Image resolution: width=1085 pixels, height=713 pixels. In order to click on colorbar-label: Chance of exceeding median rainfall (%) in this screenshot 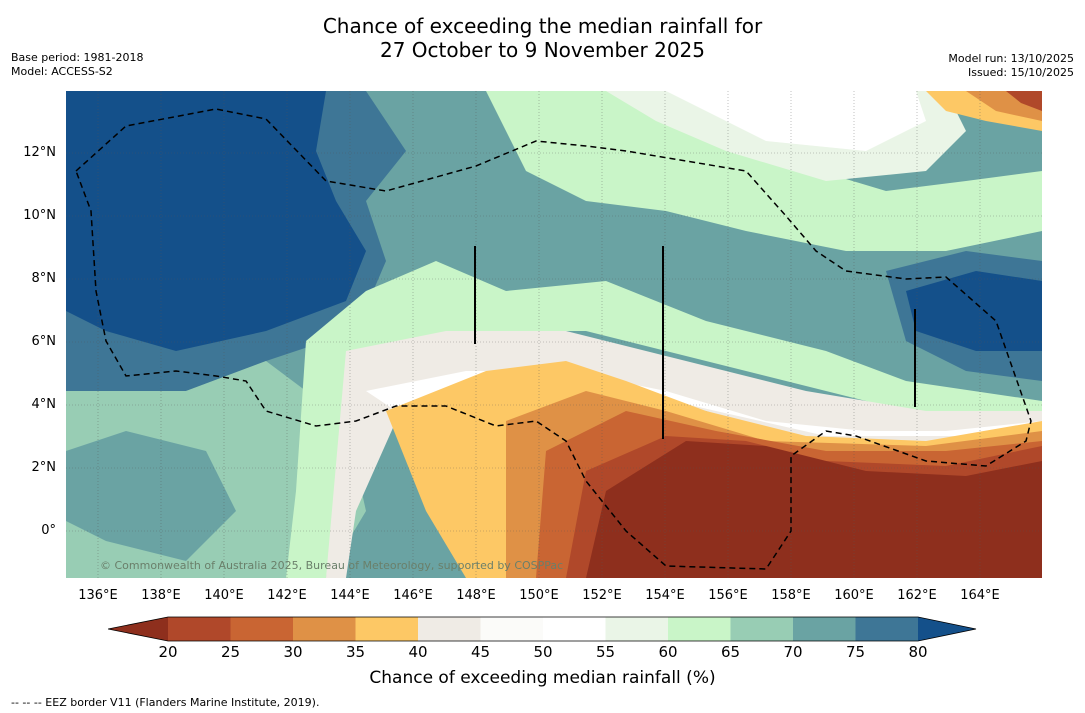, I will do `click(542, 678)`.